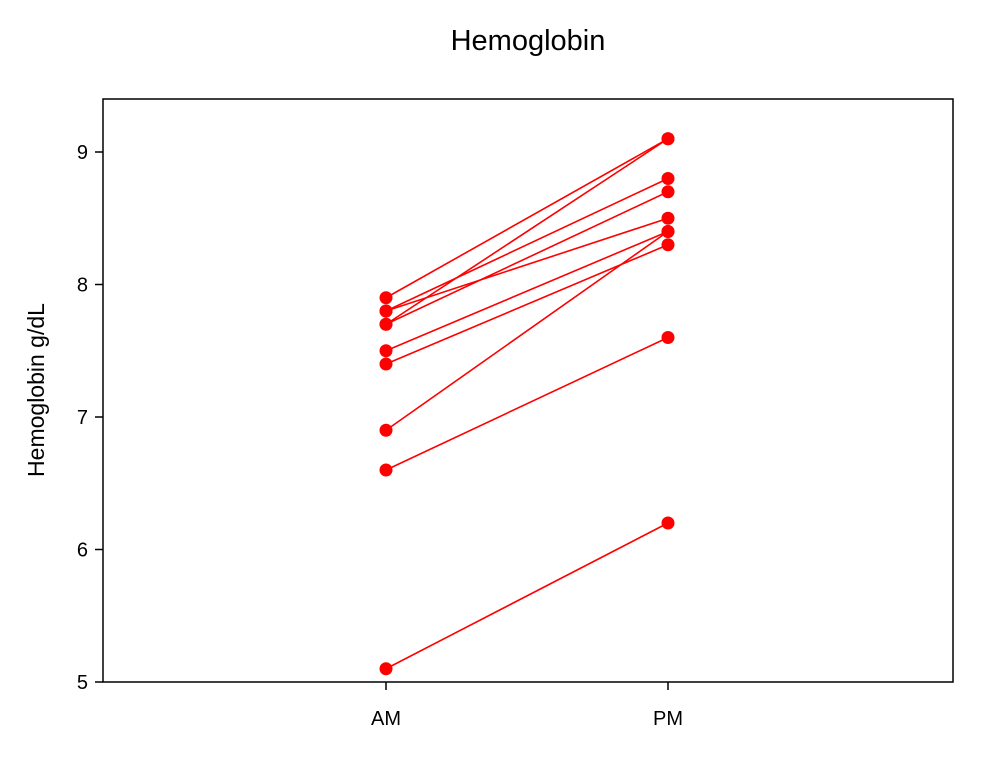  I want to click on y-tick-label: 6, so click(82, 551).